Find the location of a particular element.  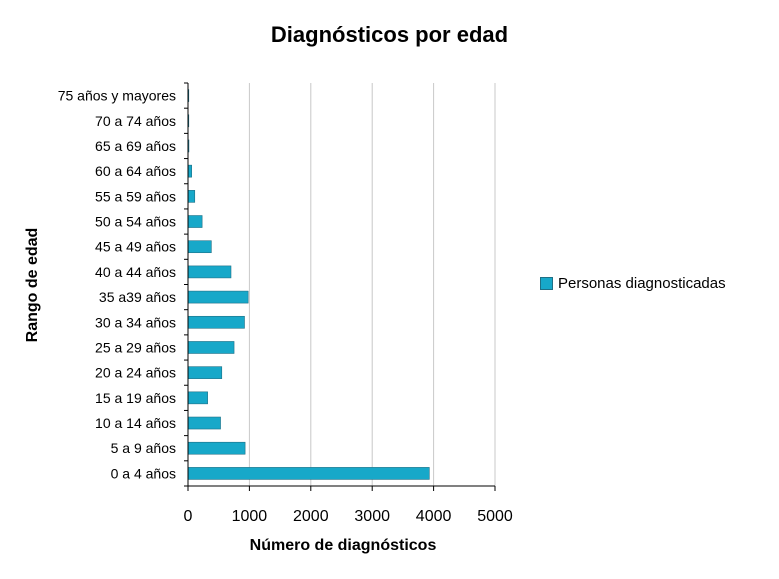

y-tick-label: 0 a 4 años is located at coordinates (143, 473).